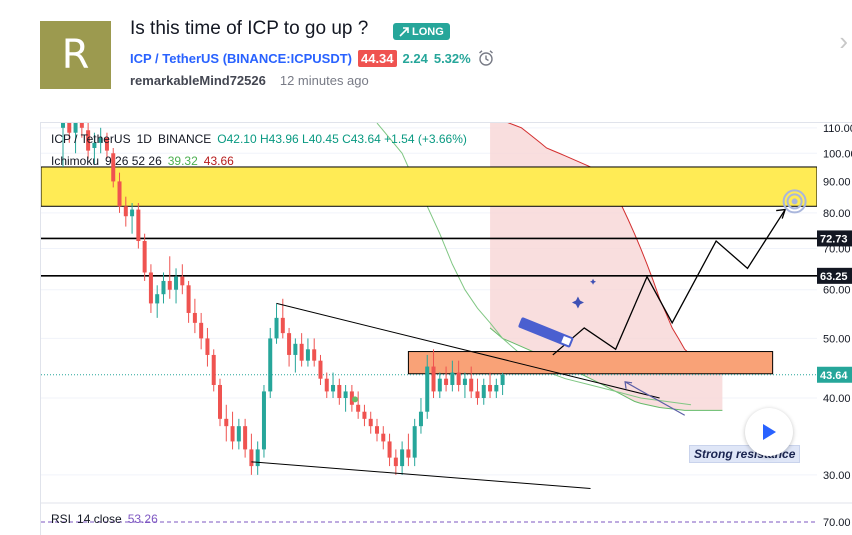  Describe the element at coordinates (237, 139) in the screenshot. I see `legend-open: O42.10` at that location.